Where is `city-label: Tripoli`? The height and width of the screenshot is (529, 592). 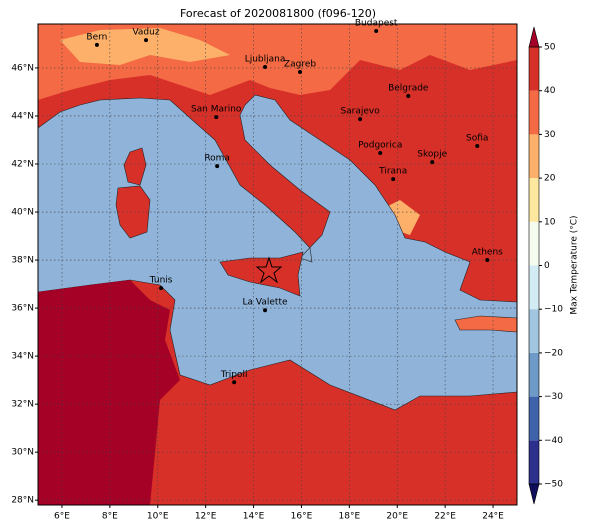
city-label: Tripoli is located at coordinates (234, 375).